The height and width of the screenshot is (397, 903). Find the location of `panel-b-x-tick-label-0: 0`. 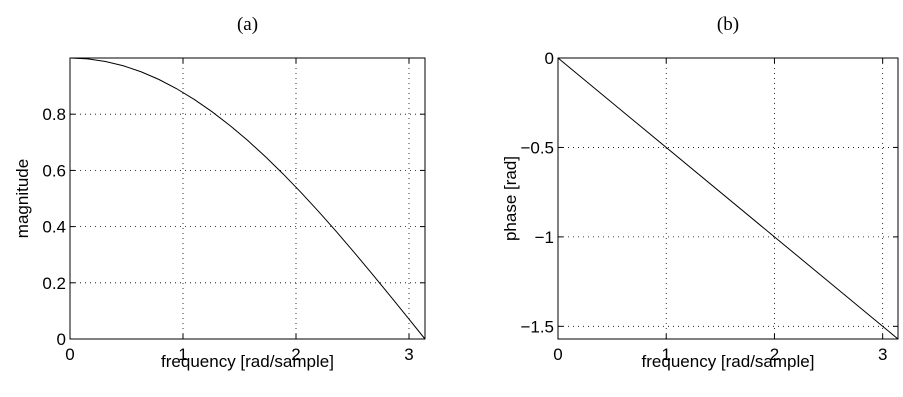

panel-b-x-tick-label-0: 0 is located at coordinates (557, 354).